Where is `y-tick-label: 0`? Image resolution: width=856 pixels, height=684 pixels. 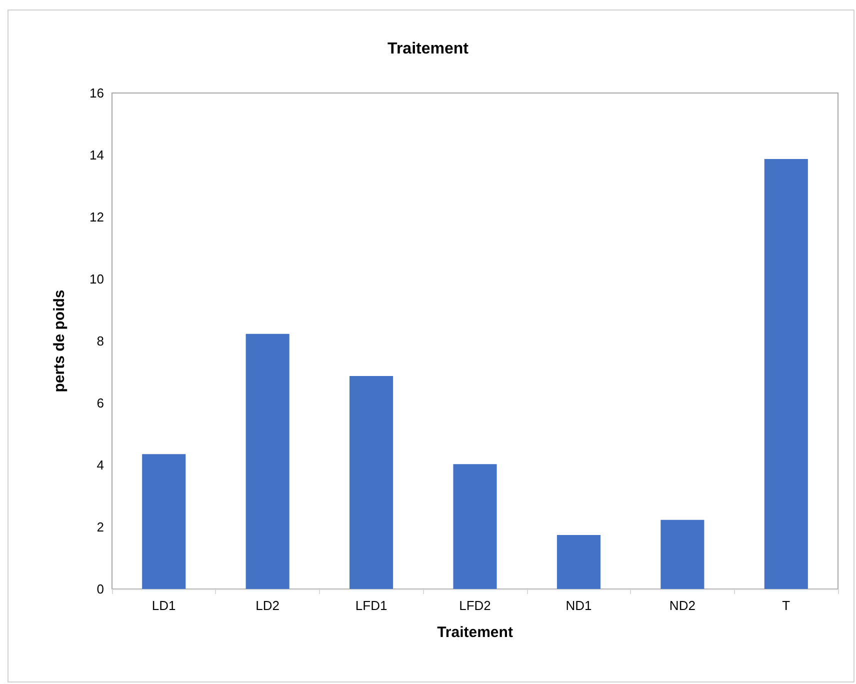
y-tick-label: 0 is located at coordinates (100, 589).